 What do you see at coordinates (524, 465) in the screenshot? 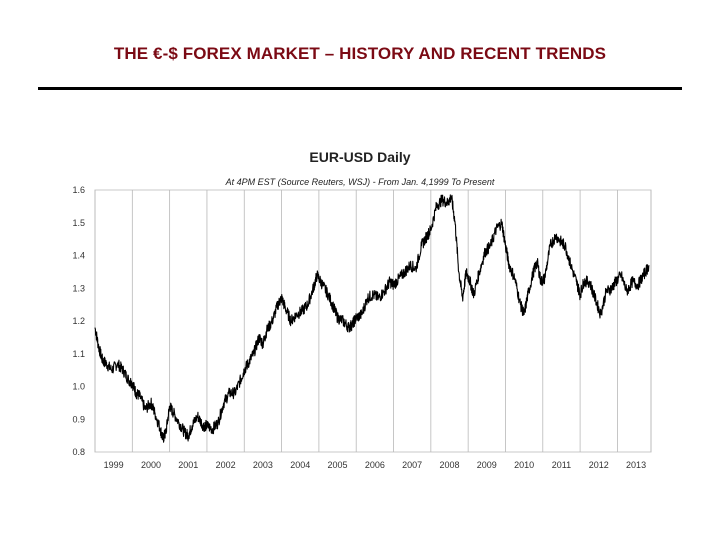
I see `x-tick-label: 2010` at bounding box center [524, 465].